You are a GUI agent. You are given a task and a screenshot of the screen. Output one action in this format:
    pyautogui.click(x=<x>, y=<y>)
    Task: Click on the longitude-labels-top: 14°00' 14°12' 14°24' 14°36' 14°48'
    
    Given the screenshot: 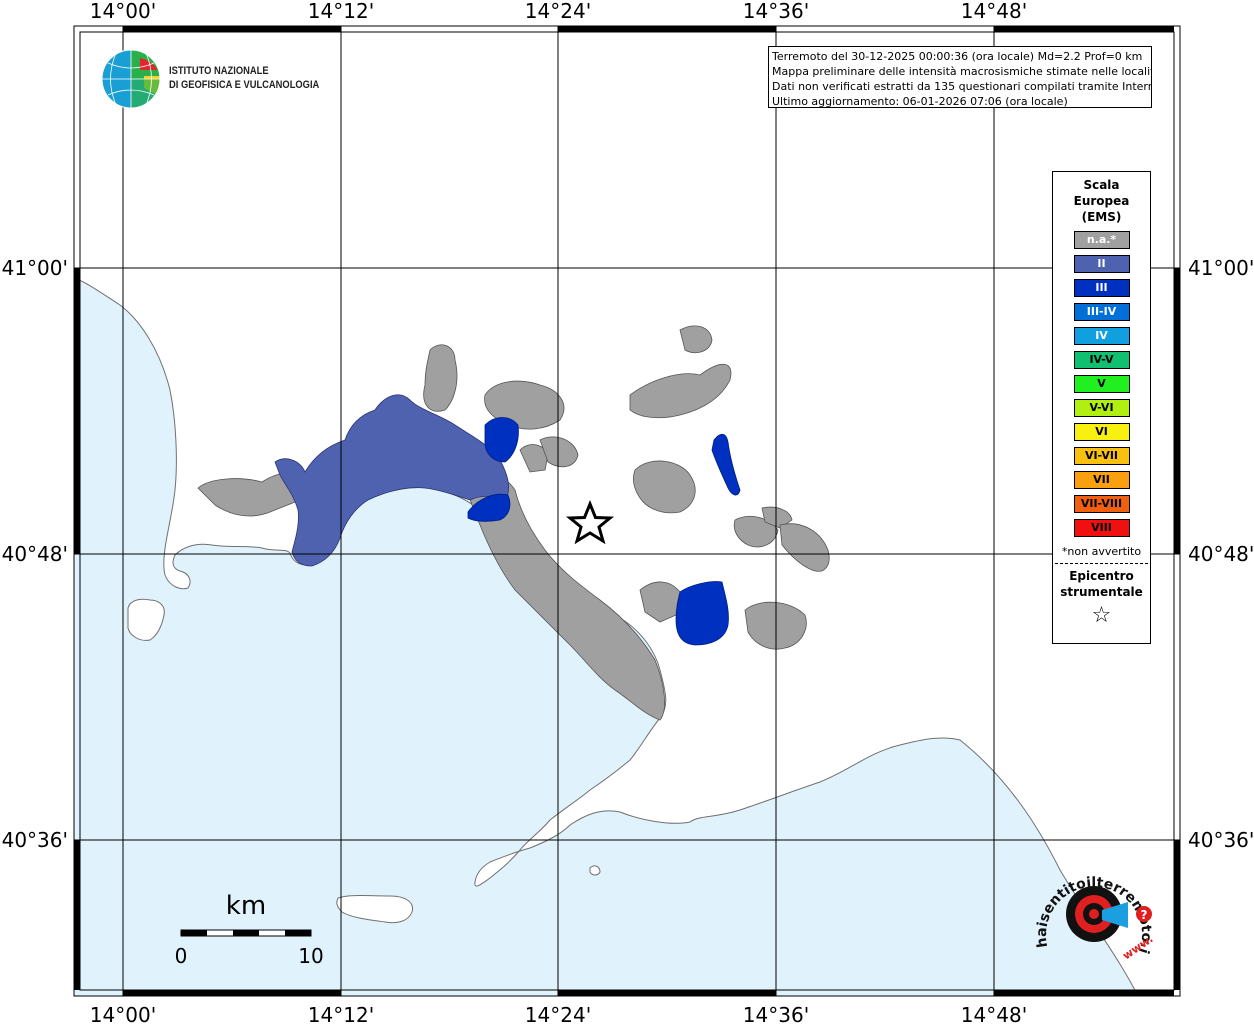 What is the action you would take?
    pyautogui.click(x=558, y=11)
    